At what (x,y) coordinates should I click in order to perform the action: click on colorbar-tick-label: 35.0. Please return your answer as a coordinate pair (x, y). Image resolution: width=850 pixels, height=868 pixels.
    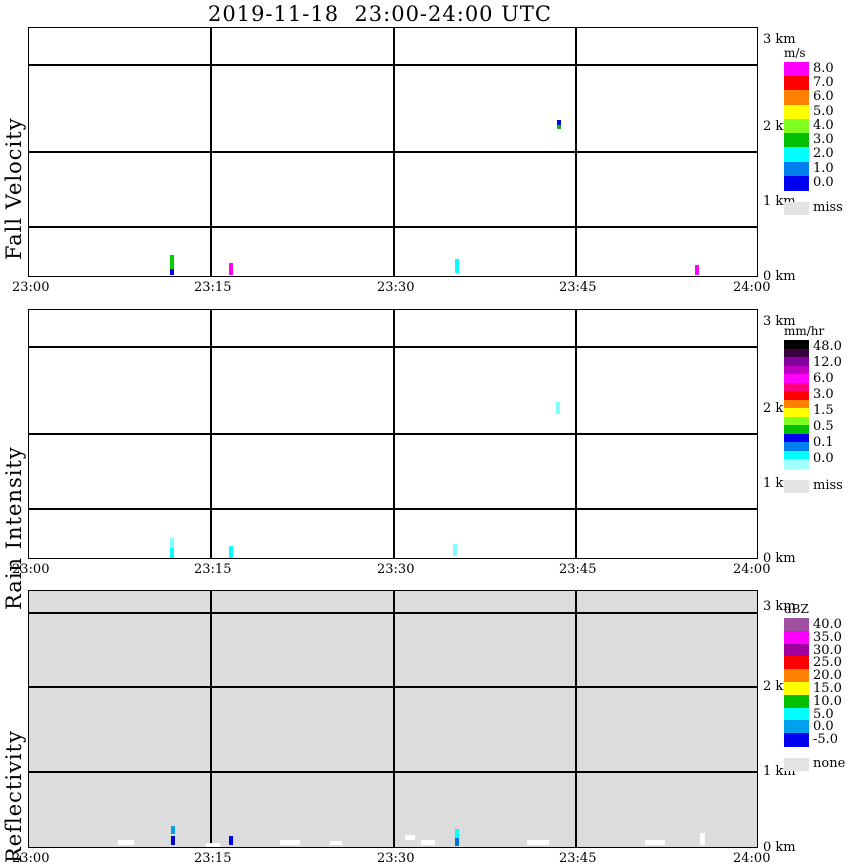
    Looking at the image, I should click on (827, 637).